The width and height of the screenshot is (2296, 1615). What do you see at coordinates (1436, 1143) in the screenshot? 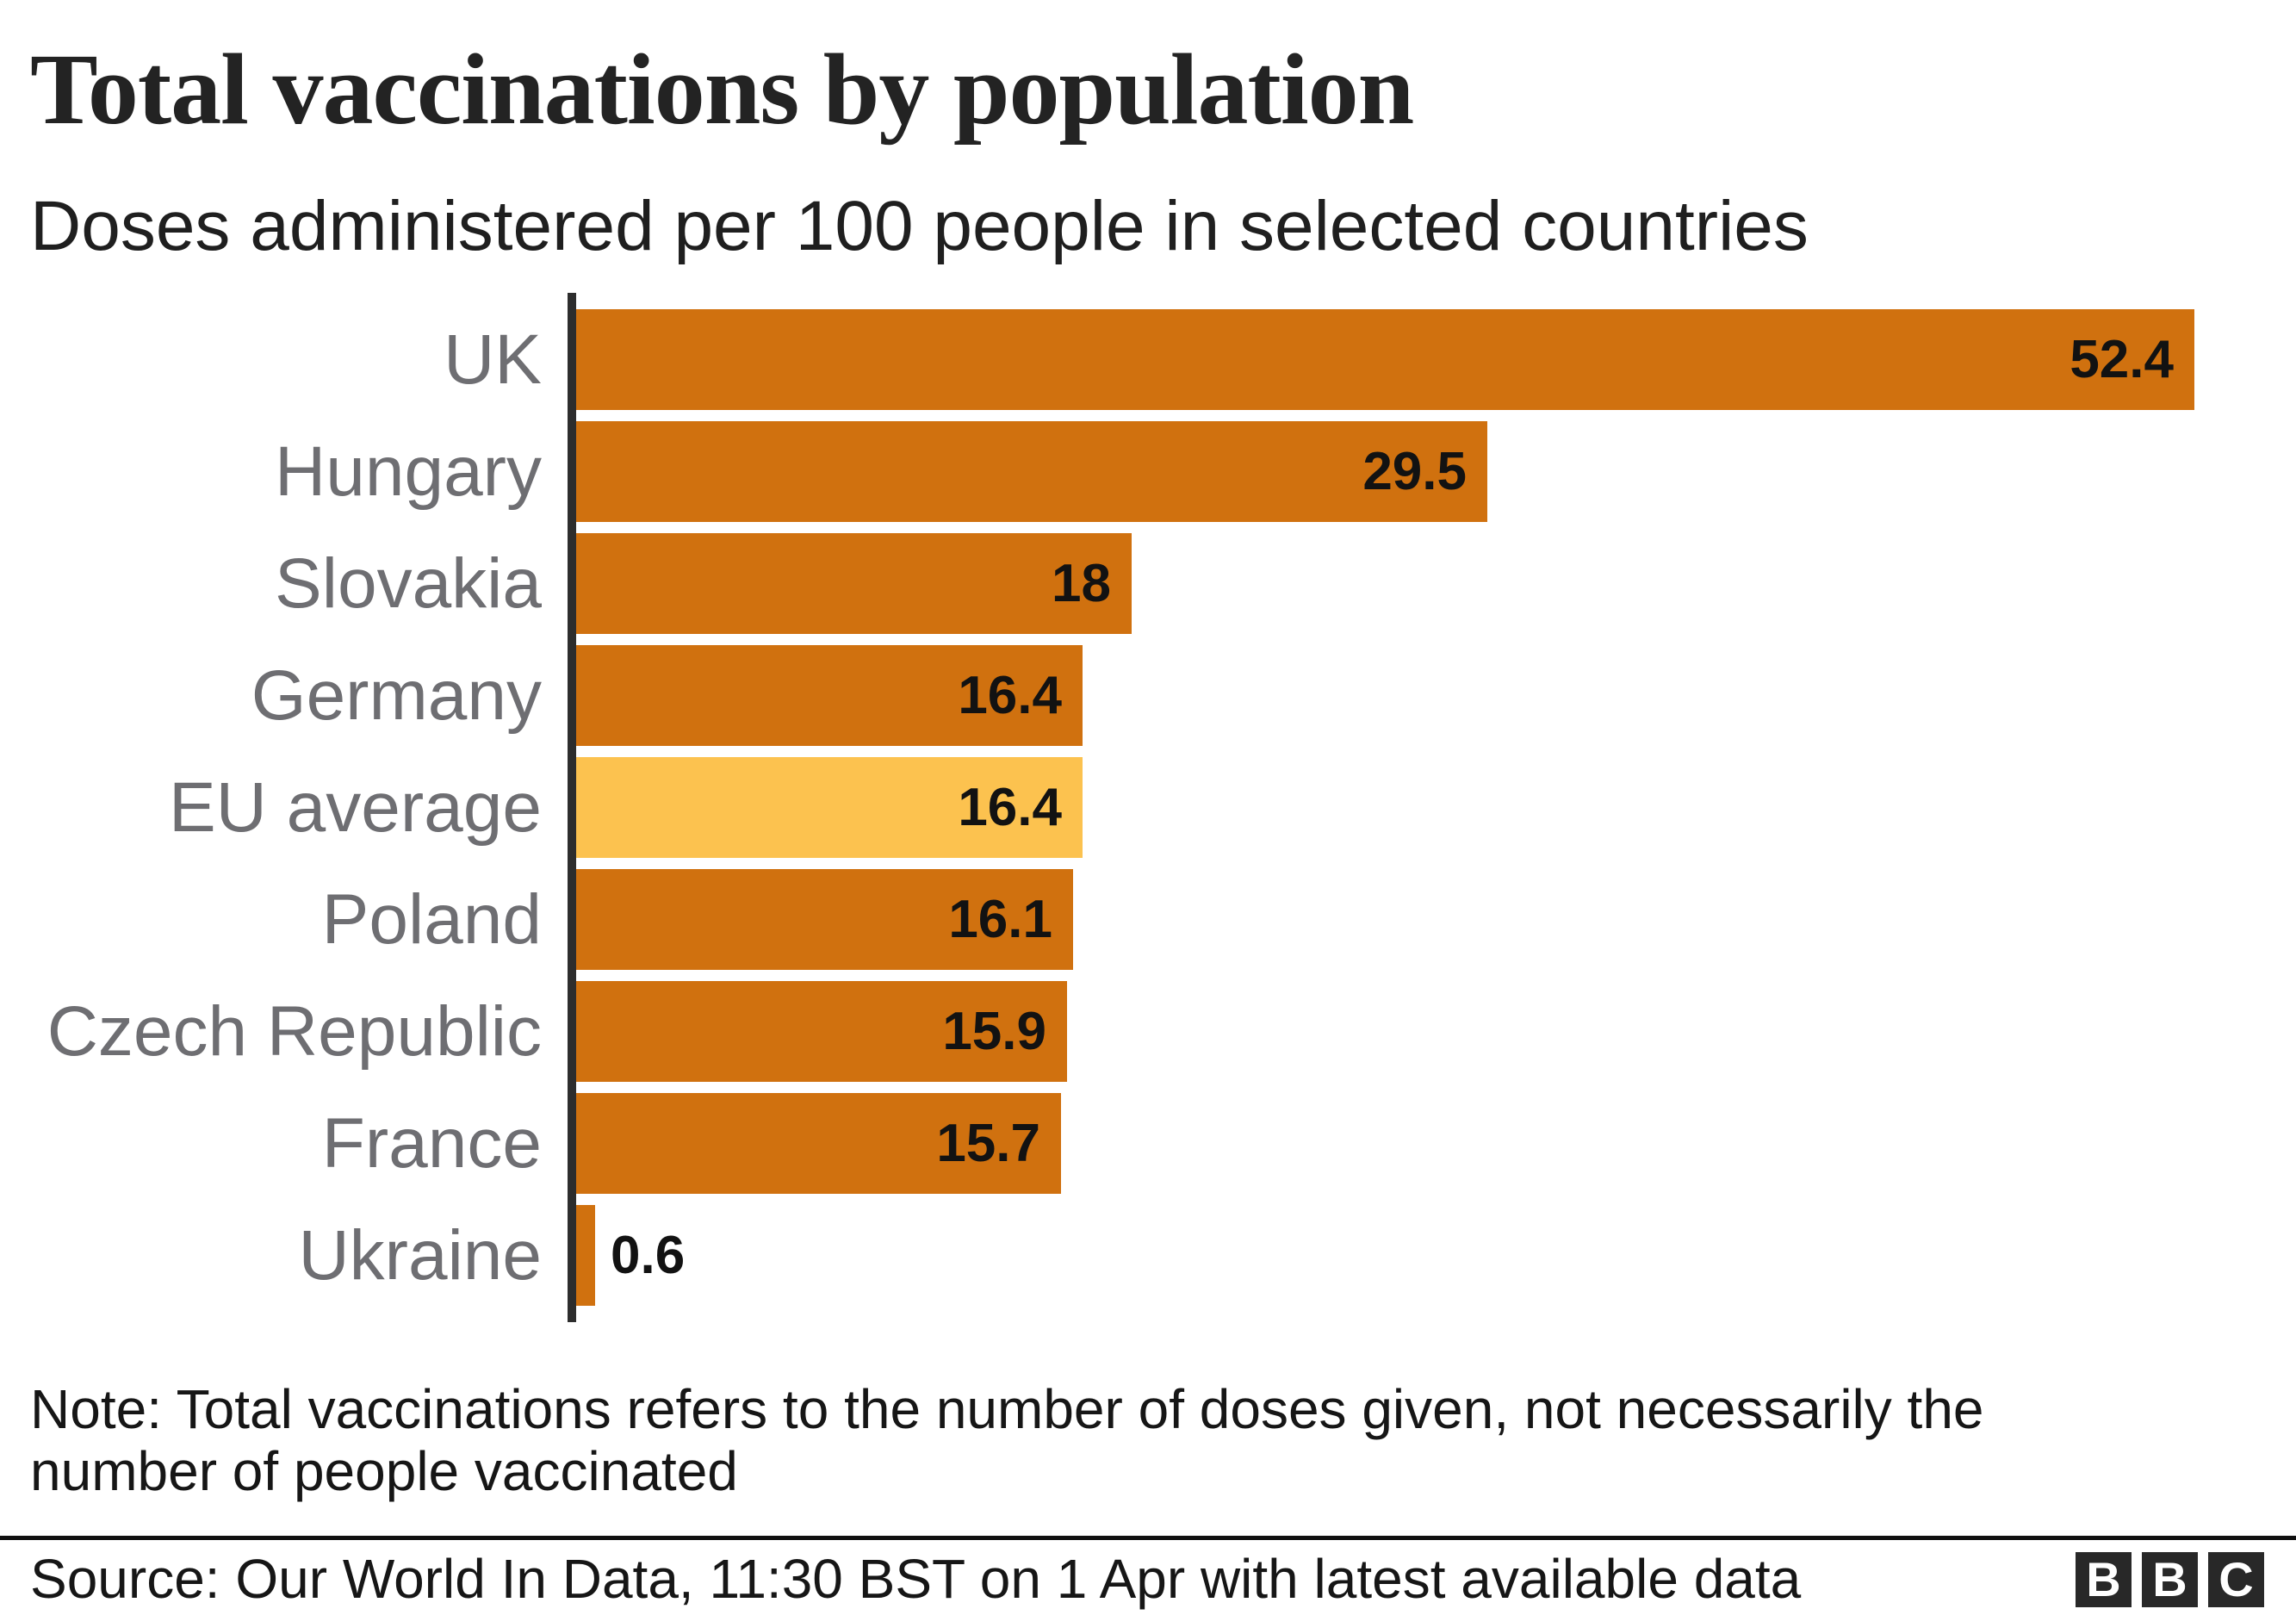
I see `bar-area-france: 15.7` at bounding box center [1436, 1143].